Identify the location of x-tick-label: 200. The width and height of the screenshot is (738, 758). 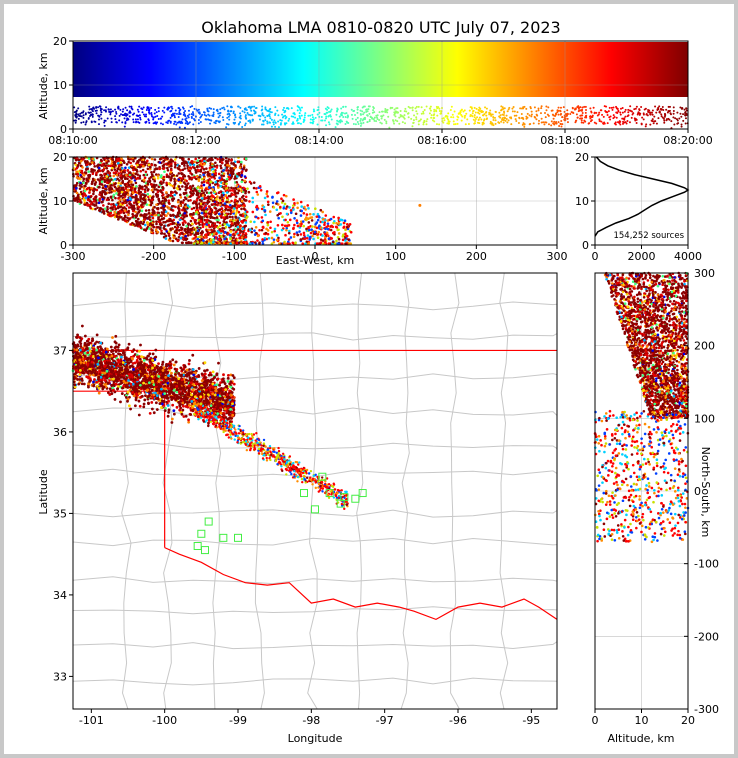
(476, 256).